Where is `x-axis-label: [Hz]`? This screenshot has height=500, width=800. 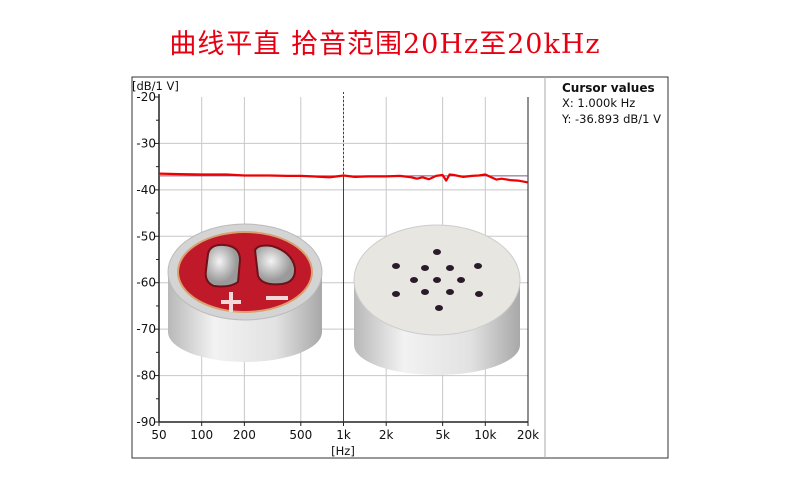
x-axis-label: [Hz] is located at coordinates (343, 451).